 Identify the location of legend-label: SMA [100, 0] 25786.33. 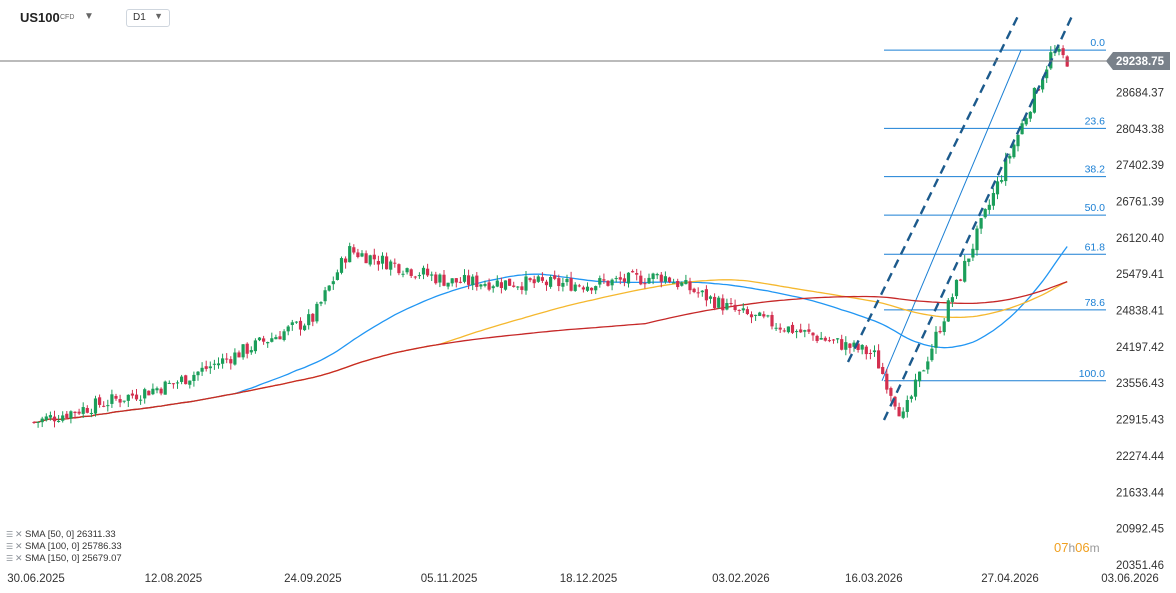
(73, 546).